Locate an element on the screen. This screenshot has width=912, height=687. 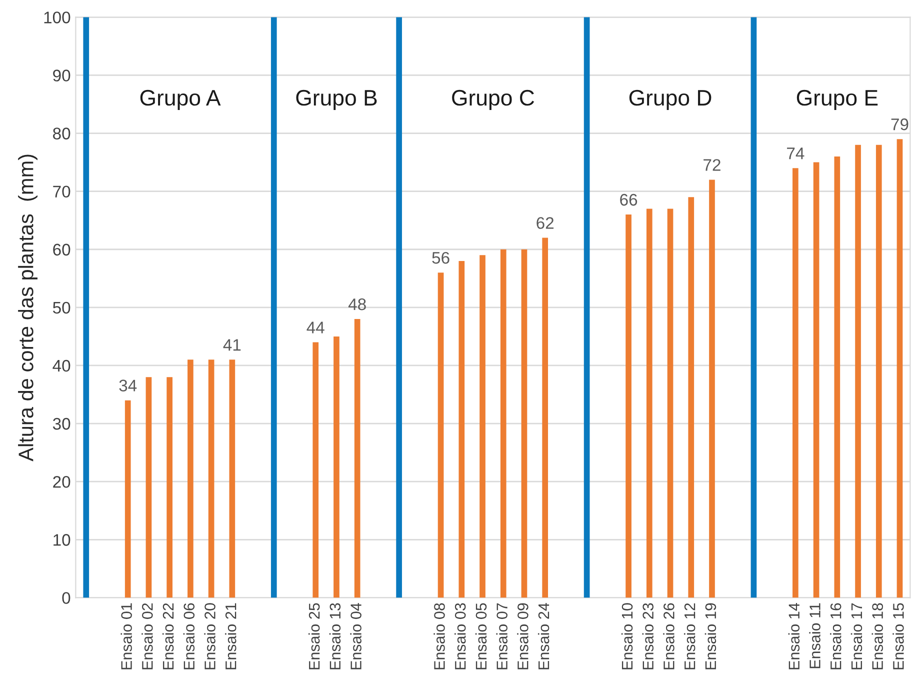
x-tick-label: Ensaio 19 is located at coordinates (710, 636).